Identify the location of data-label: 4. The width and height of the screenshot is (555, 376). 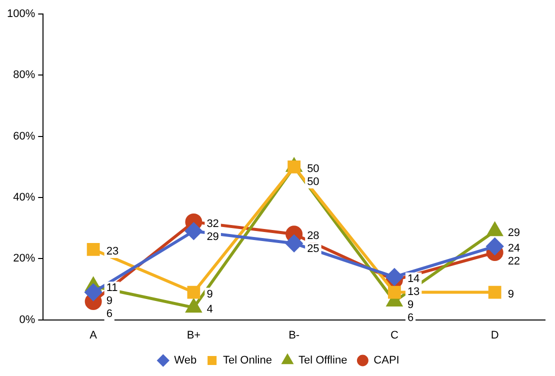
(209, 310).